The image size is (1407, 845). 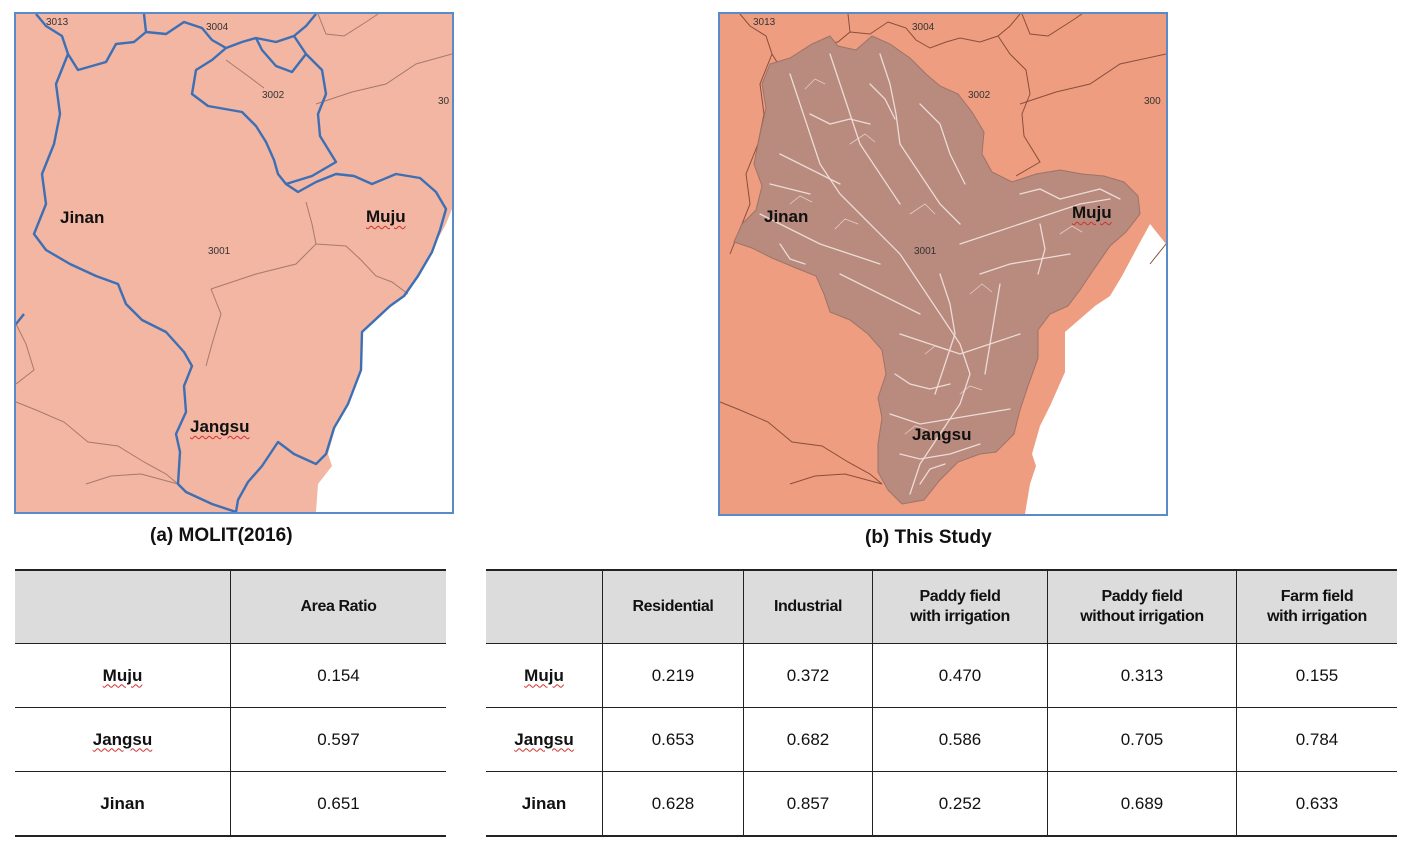 I want to click on map-a-label-jangsu: Jangsu, so click(x=220, y=426).